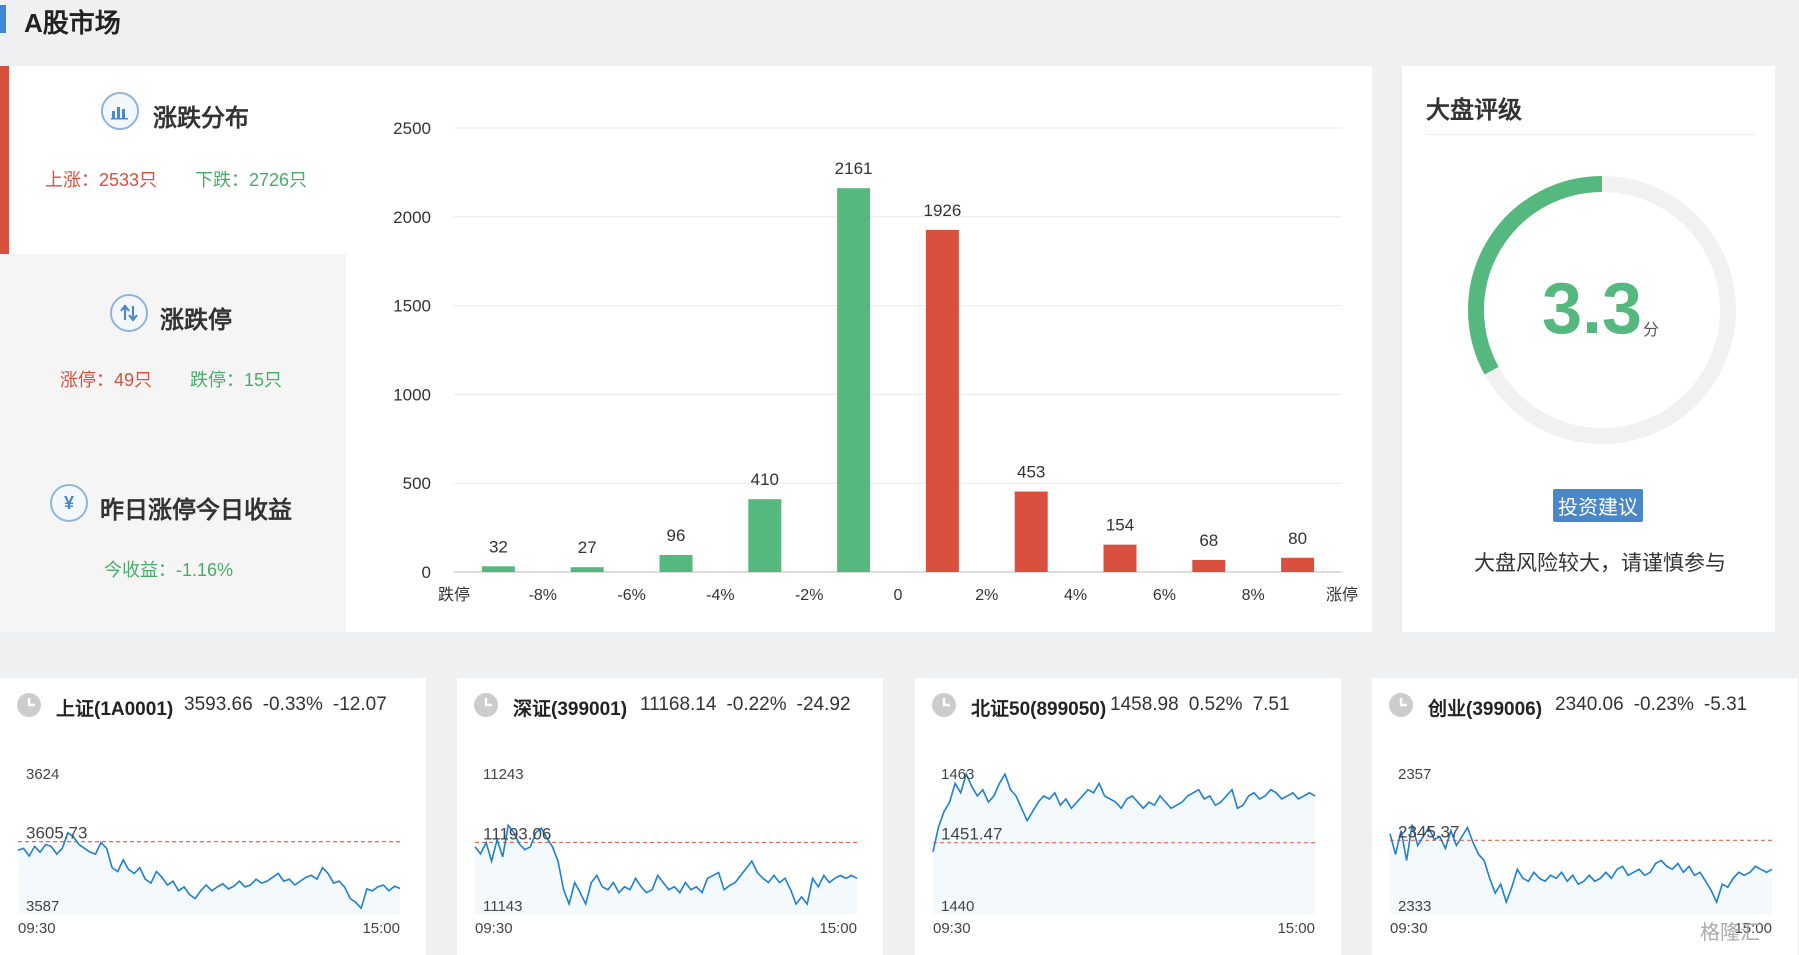  I want to click on rating-score: 3.3, so click(1592, 309).